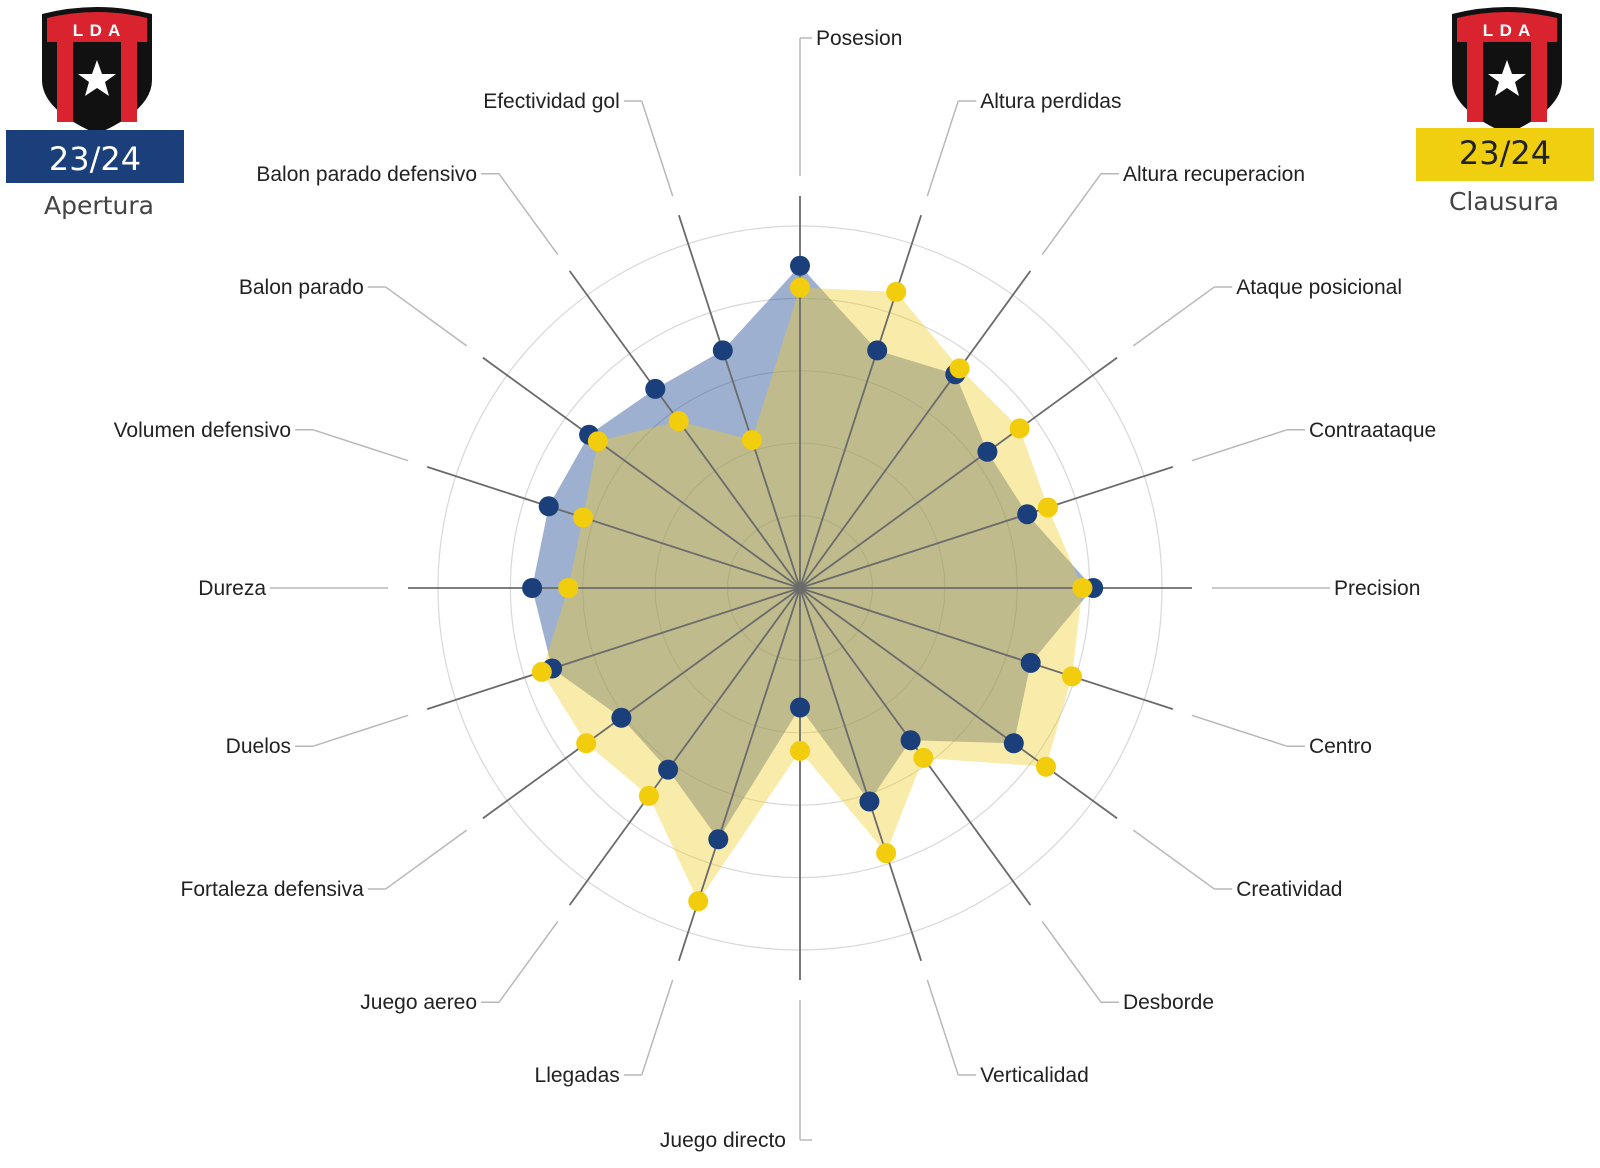 The height and width of the screenshot is (1168, 1600). I want to click on axis-label: Desborde, so click(1168, 1002).